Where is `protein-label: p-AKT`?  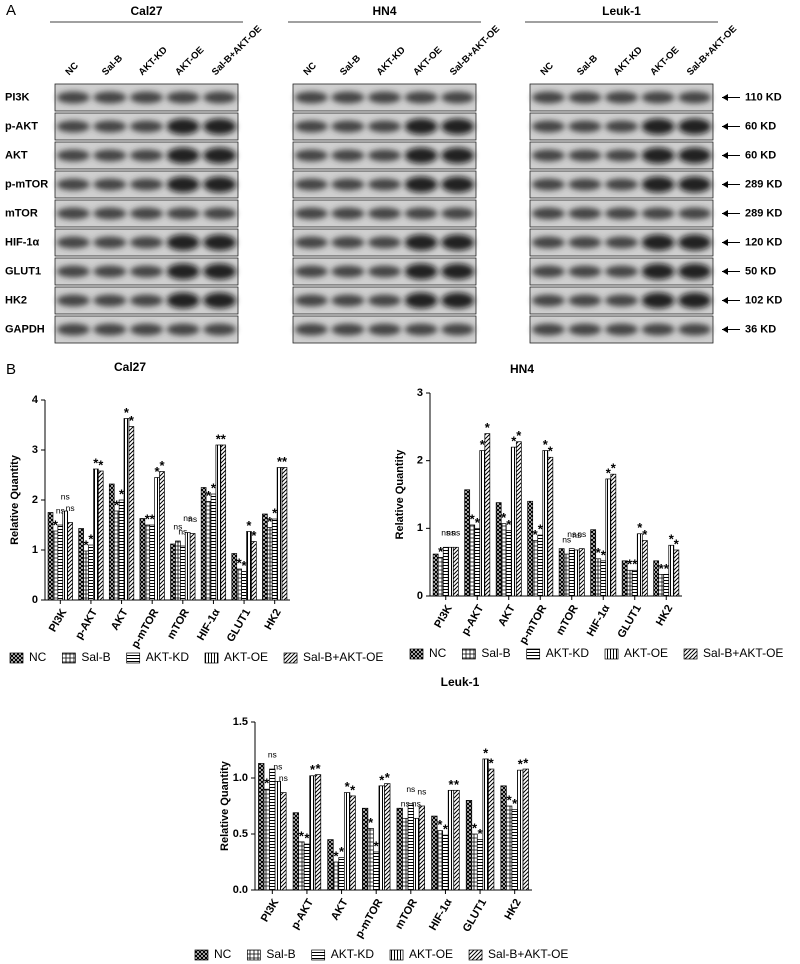 protein-label: p-AKT is located at coordinates (21, 126).